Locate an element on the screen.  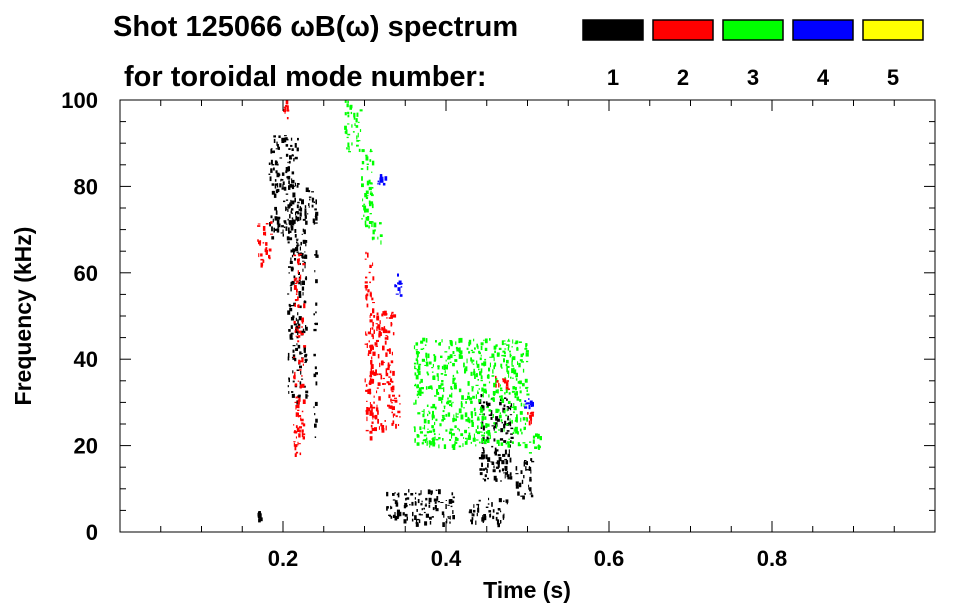
y-axis-label: Frequency (kHz) is located at coordinates (23, 316).